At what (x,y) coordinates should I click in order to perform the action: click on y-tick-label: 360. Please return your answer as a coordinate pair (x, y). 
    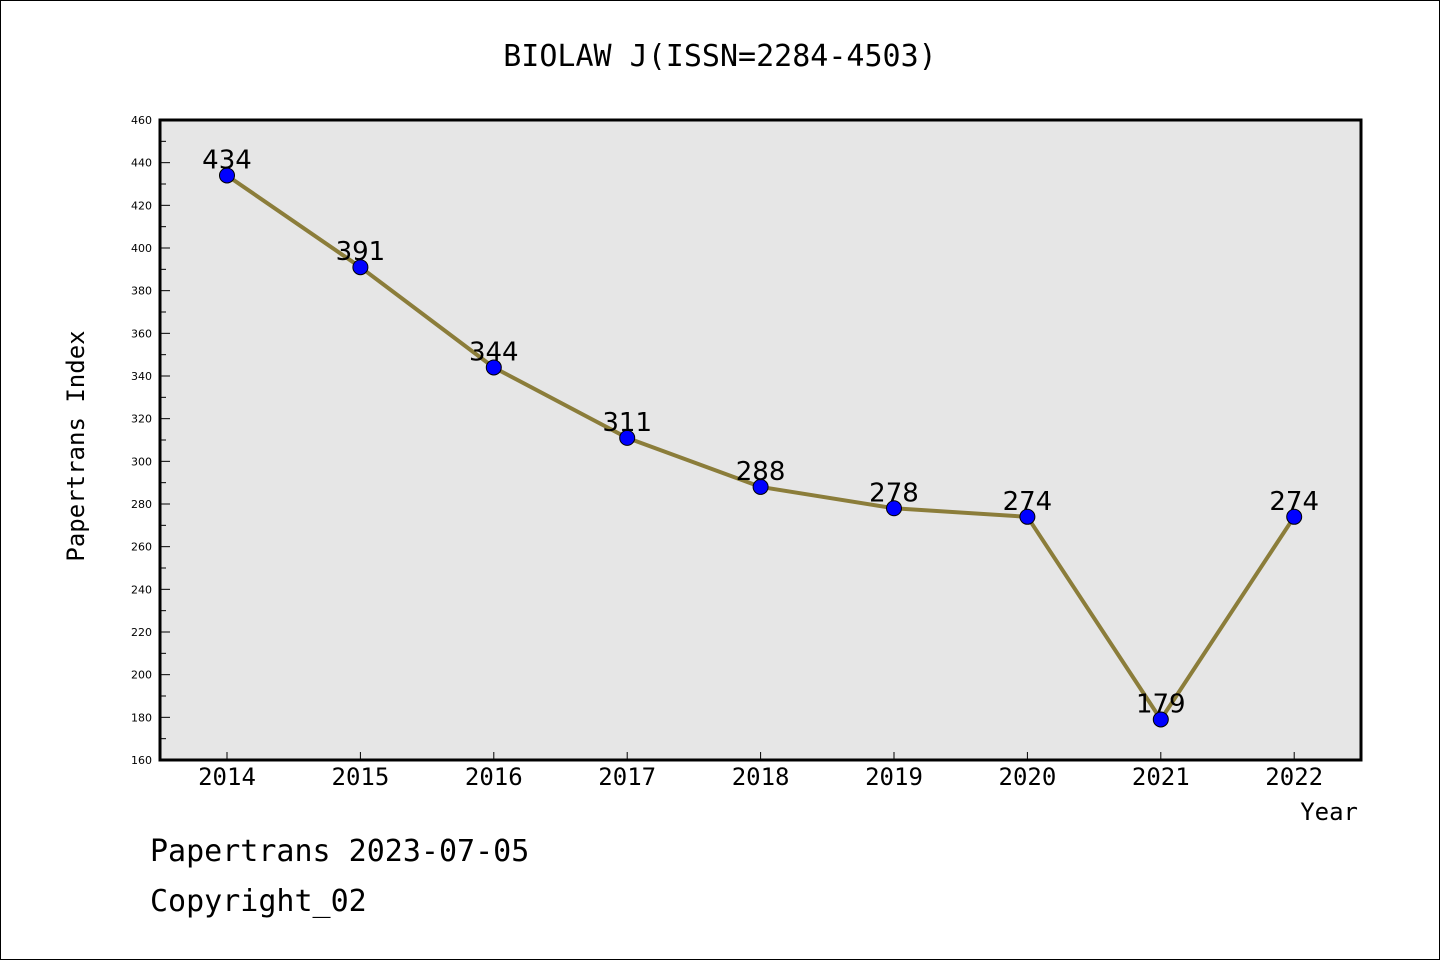
    Looking at the image, I should click on (141, 333).